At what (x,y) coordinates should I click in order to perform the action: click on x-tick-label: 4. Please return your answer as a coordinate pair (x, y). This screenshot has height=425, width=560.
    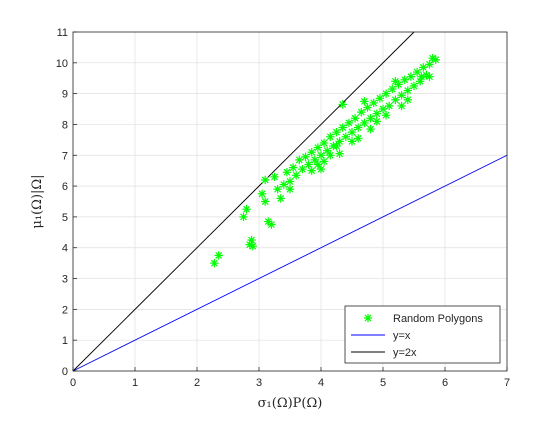
    Looking at the image, I should click on (321, 383).